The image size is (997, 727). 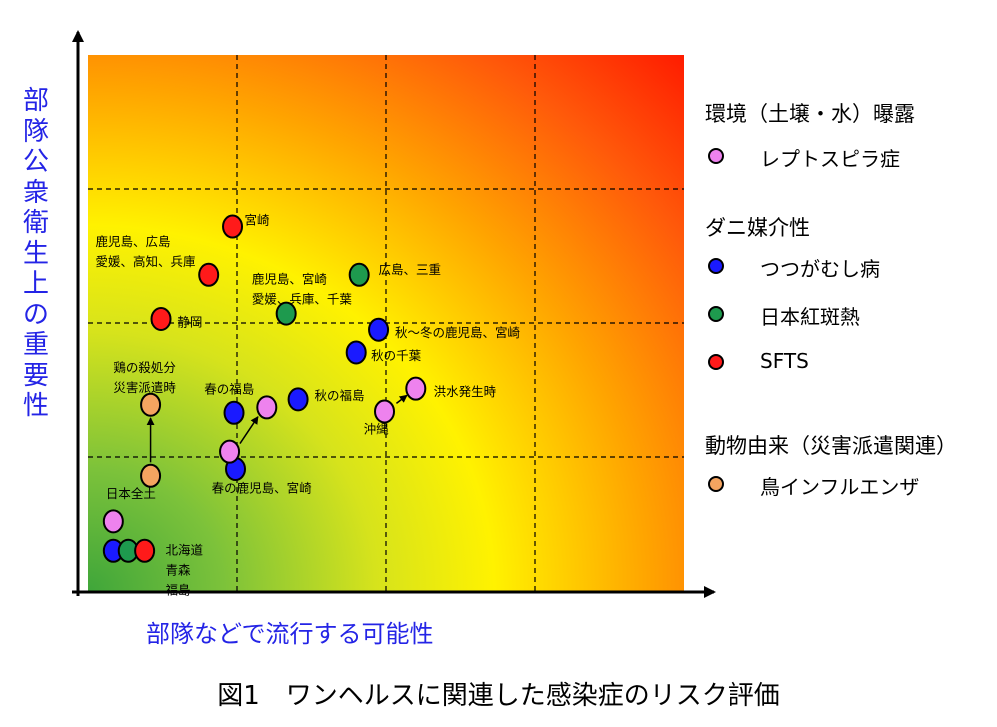 I want to click on point-label: 災害派遣時, so click(x=144, y=387).